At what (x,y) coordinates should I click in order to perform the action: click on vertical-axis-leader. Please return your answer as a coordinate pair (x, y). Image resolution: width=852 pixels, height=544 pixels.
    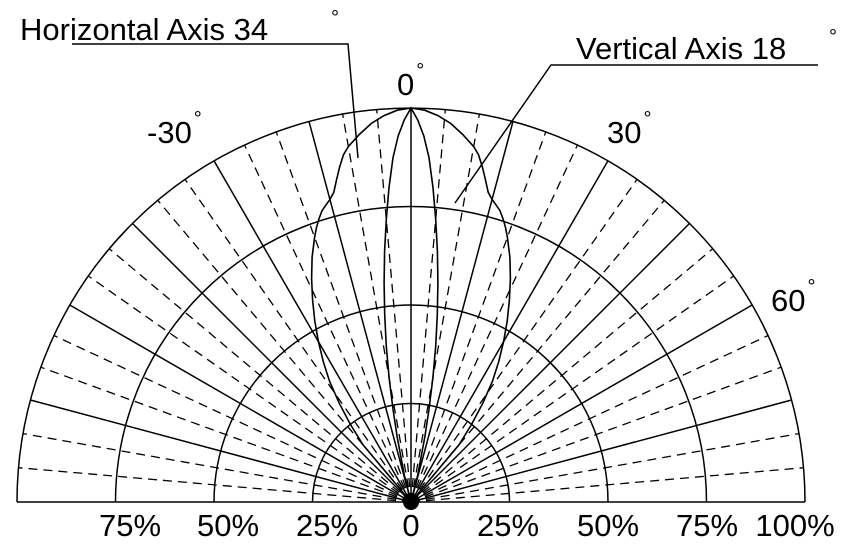
    Looking at the image, I should click on (636, 134).